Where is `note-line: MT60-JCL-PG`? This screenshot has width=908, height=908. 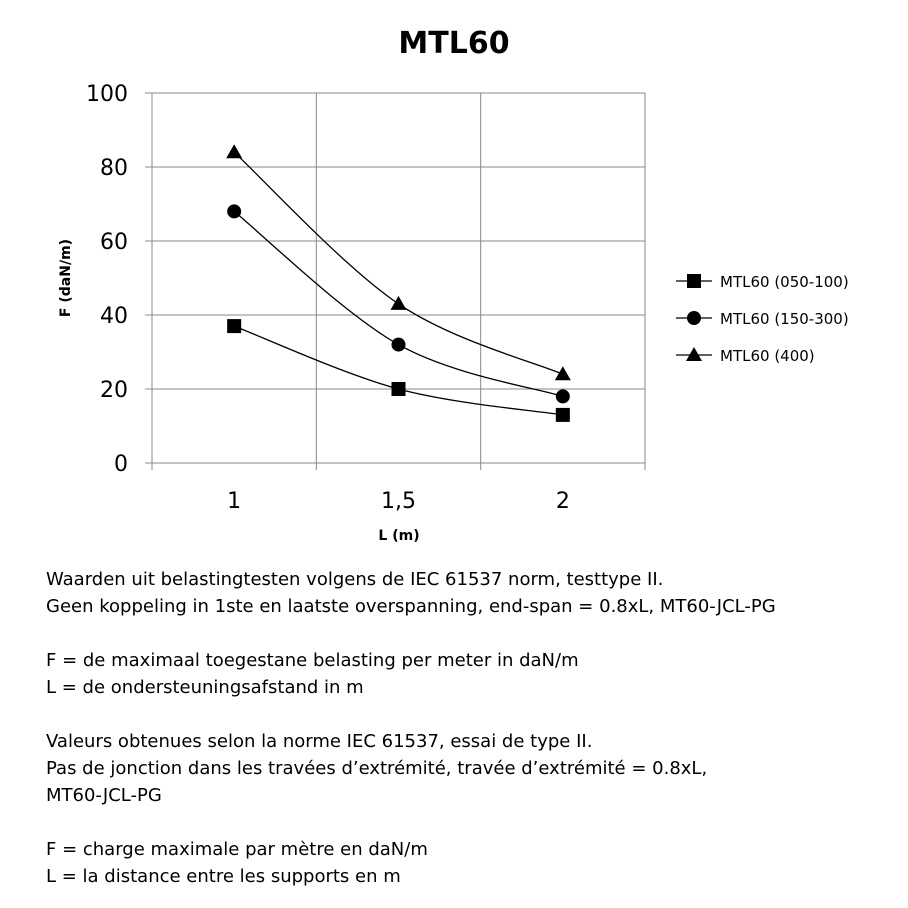 note-line: MT60-JCL-PG is located at coordinates (104, 795).